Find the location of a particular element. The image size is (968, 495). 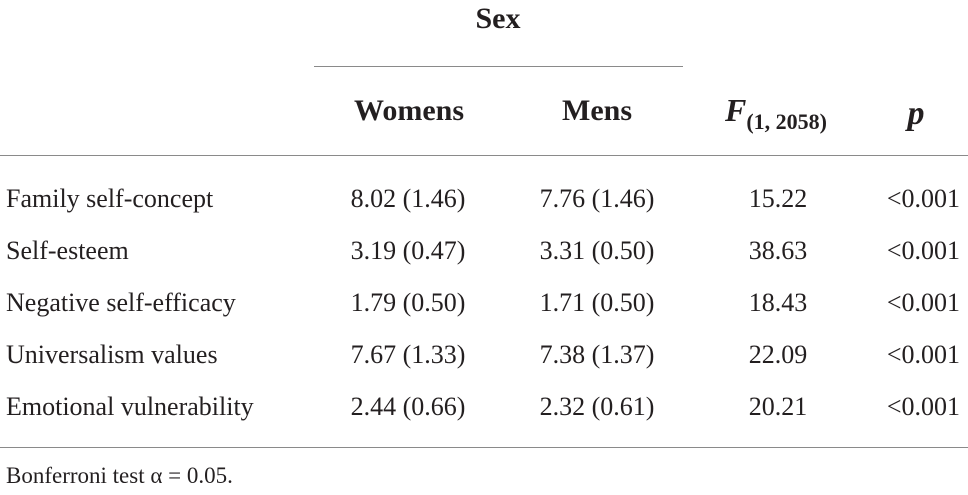

cell-men: 3.31 (0.50) is located at coordinates (597, 250).